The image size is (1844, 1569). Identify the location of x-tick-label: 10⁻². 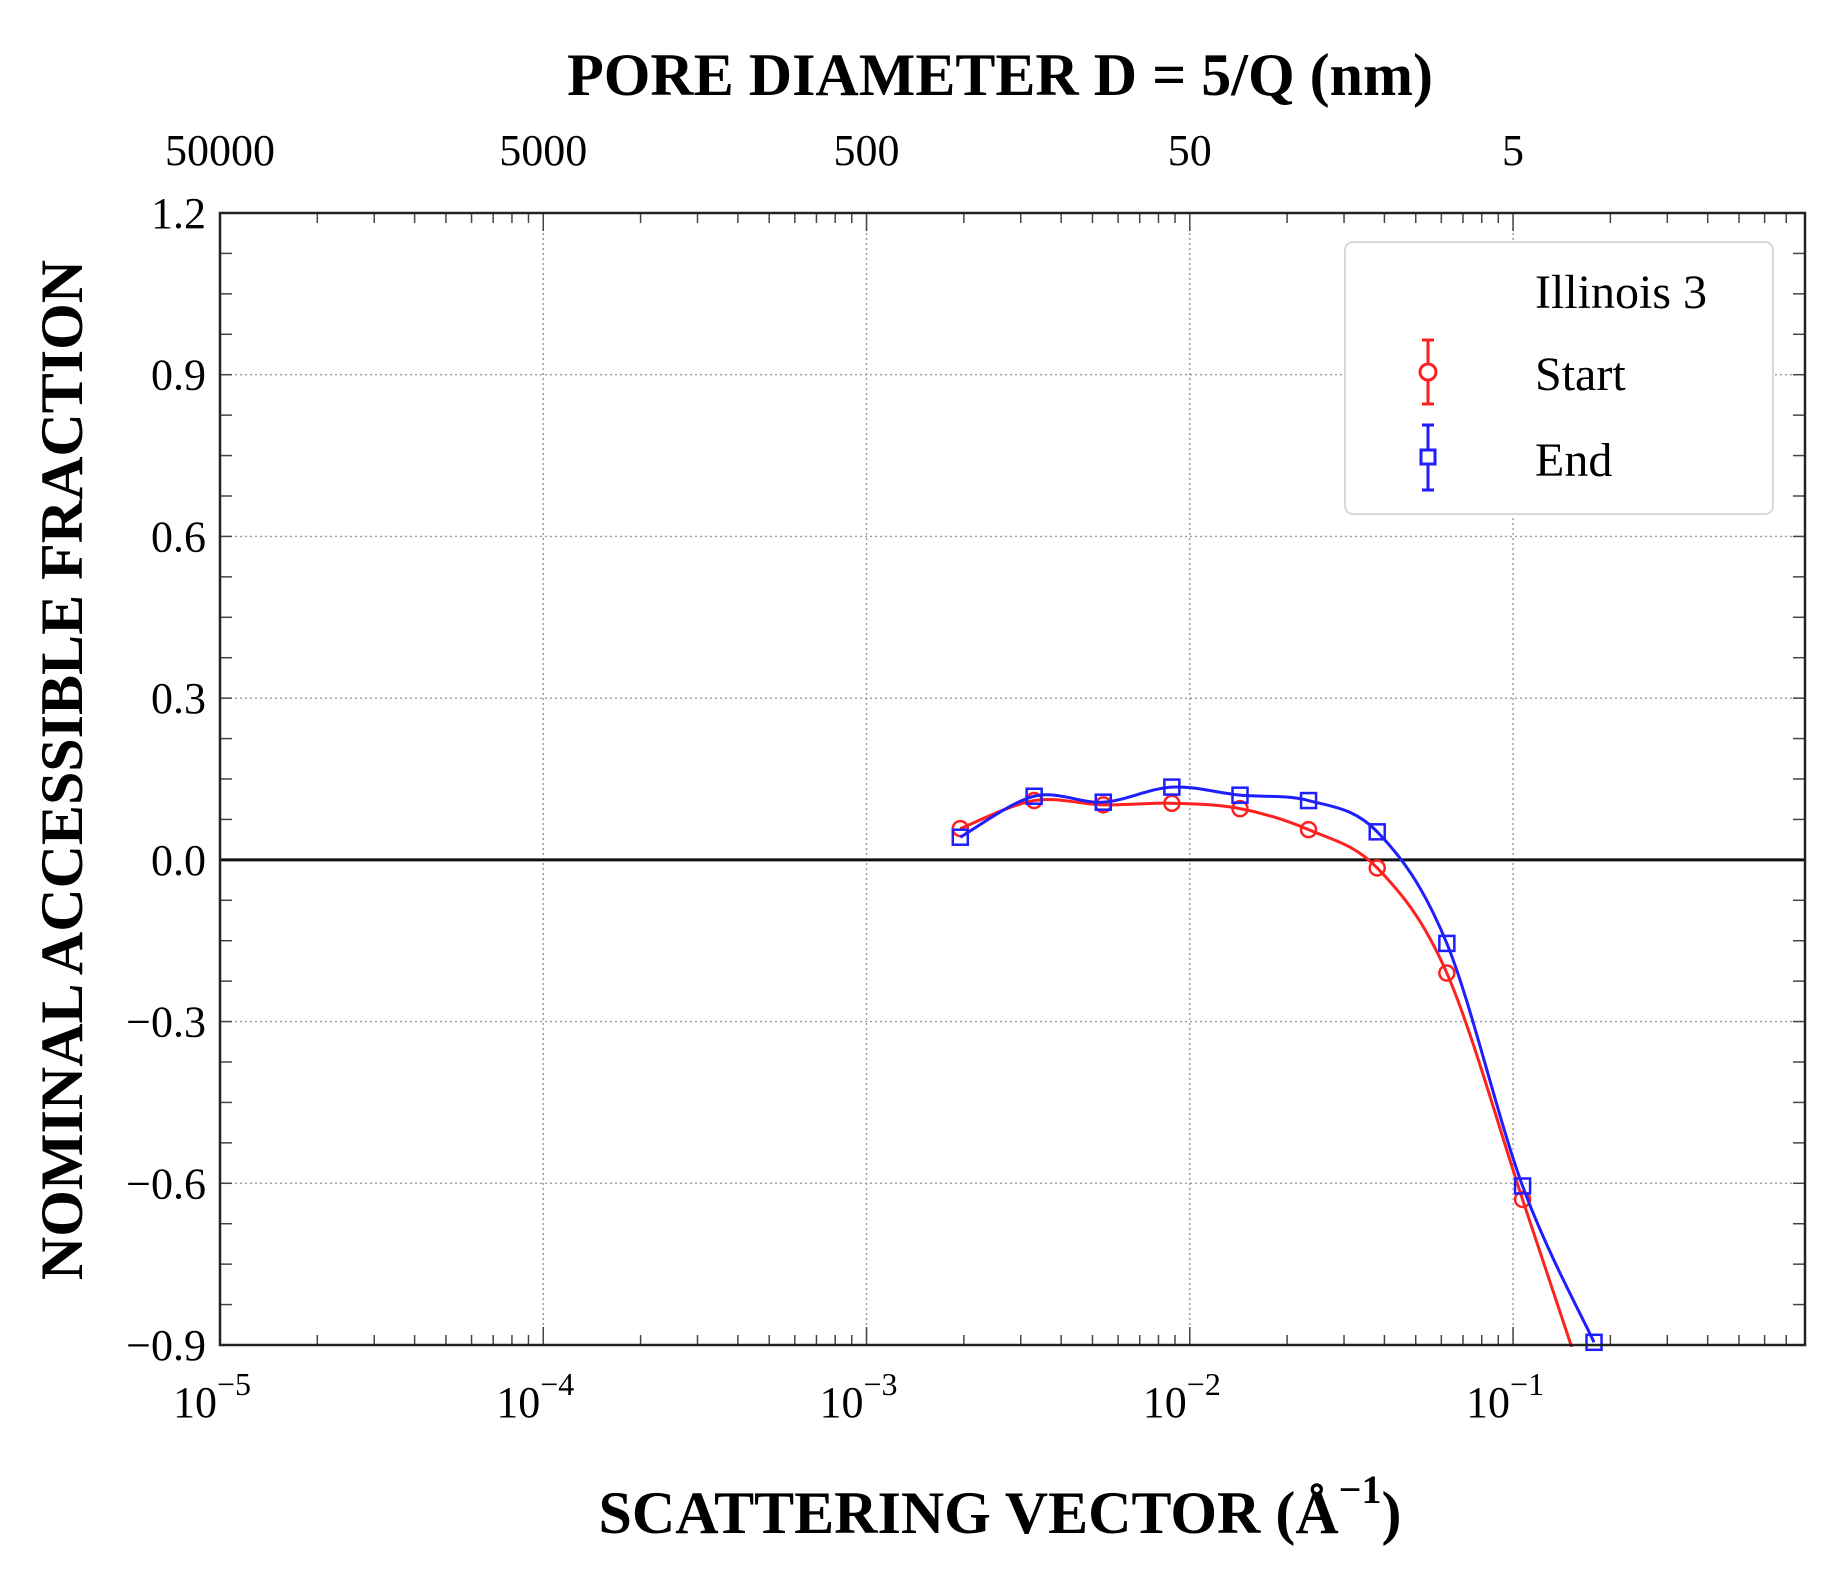
(1182, 1396).